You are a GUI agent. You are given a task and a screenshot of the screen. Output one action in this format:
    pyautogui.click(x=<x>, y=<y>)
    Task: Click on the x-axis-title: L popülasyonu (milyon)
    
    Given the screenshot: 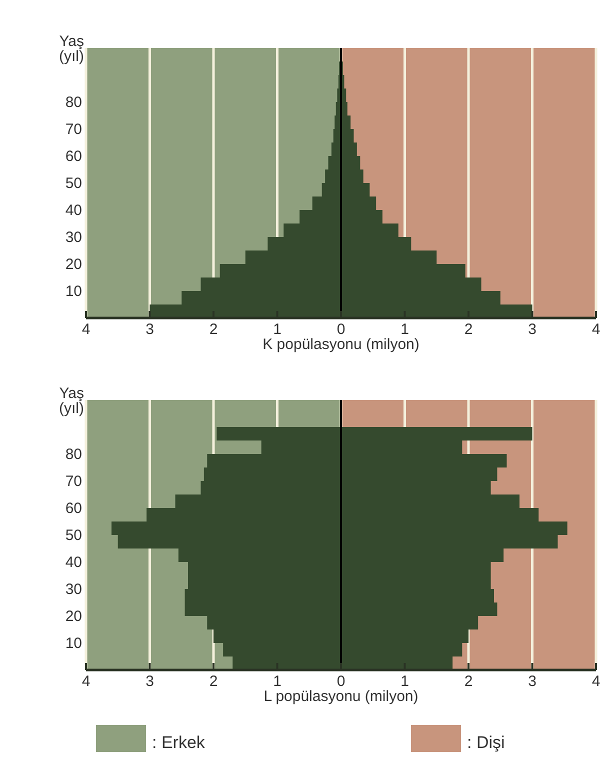 What is the action you would take?
    pyautogui.click(x=341, y=696)
    